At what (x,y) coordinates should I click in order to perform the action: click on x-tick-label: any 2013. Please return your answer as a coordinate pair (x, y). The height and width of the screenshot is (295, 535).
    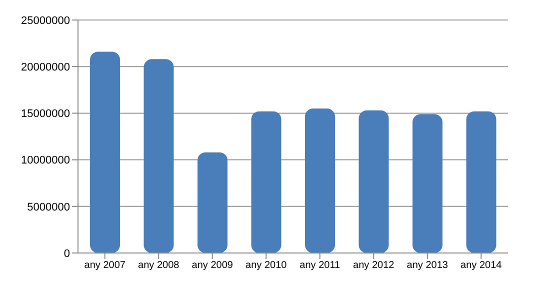
    Looking at the image, I should click on (427, 266).